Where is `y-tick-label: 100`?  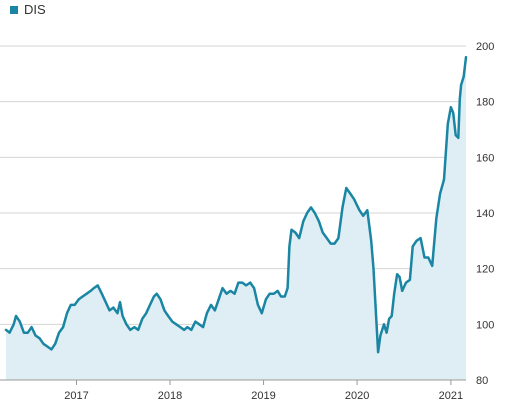
y-tick-label: 100 is located at coordinates (485, 325).